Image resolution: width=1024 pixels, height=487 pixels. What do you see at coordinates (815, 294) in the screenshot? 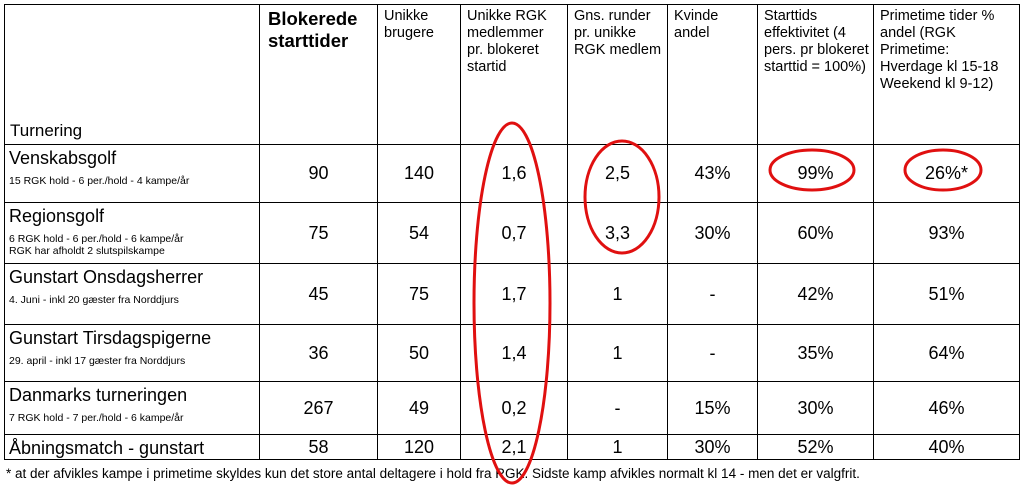
I see `cell-effektivitet: 42%` at bounding box center [815, 294].